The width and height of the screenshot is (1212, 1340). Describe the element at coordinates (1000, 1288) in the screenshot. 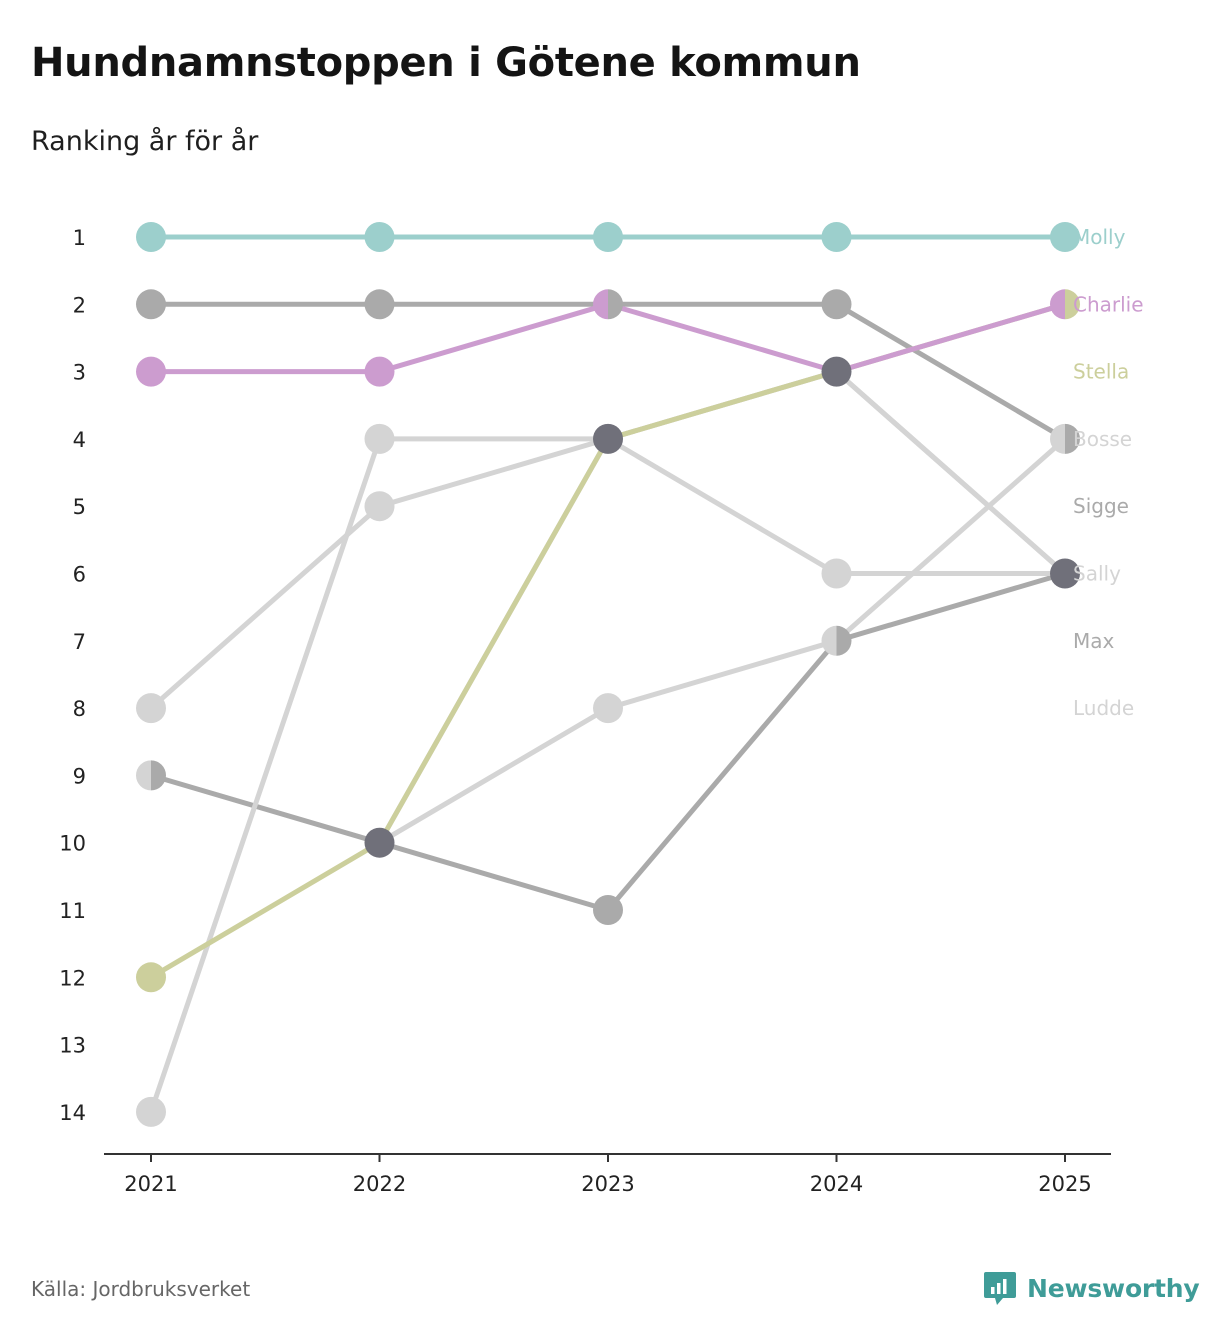

I see `newsworthy-logo-icon` at that location.